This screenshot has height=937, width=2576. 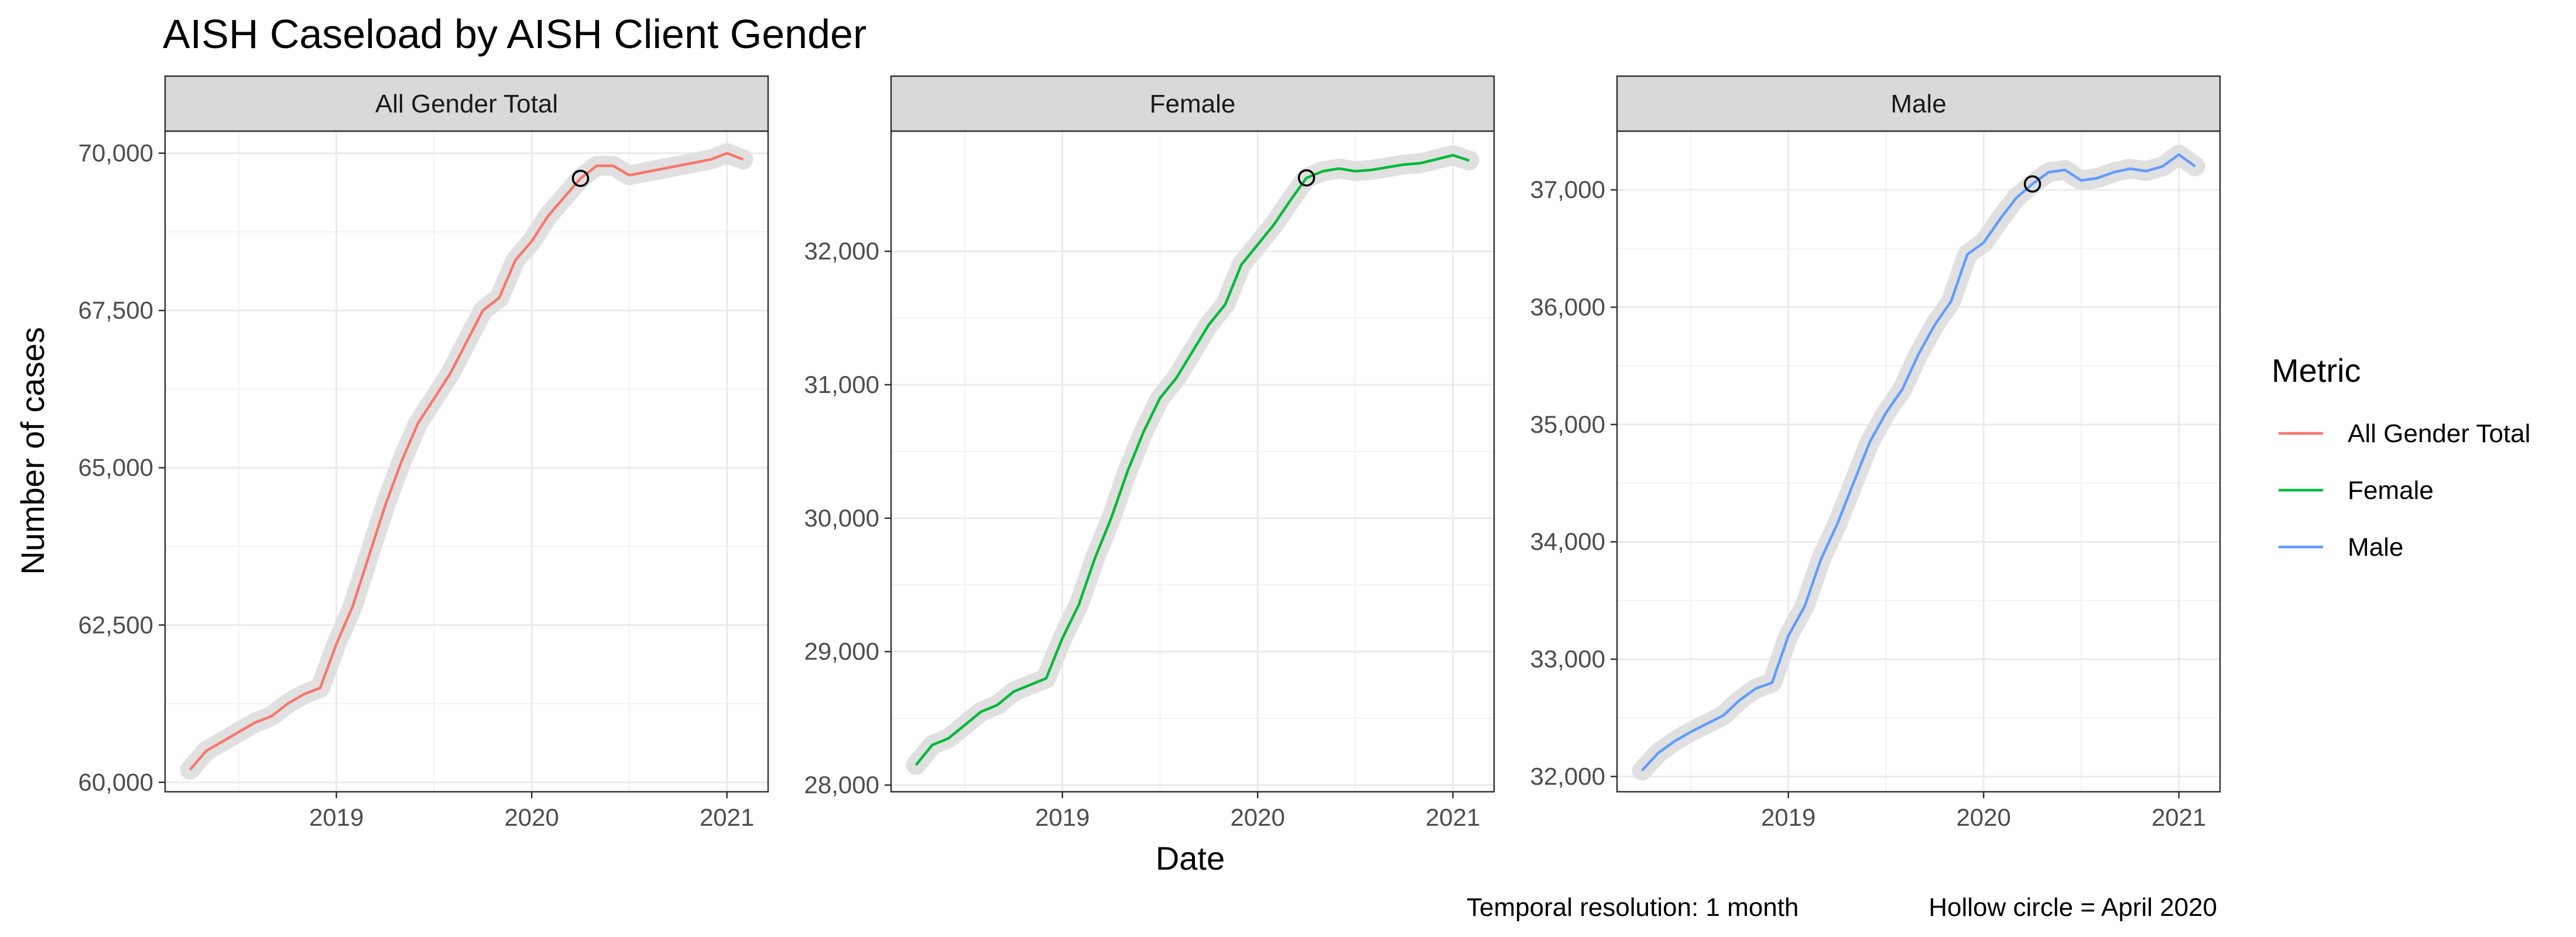 I want to click on highlight-point-all-gender-total, so click(x=580, y=178).